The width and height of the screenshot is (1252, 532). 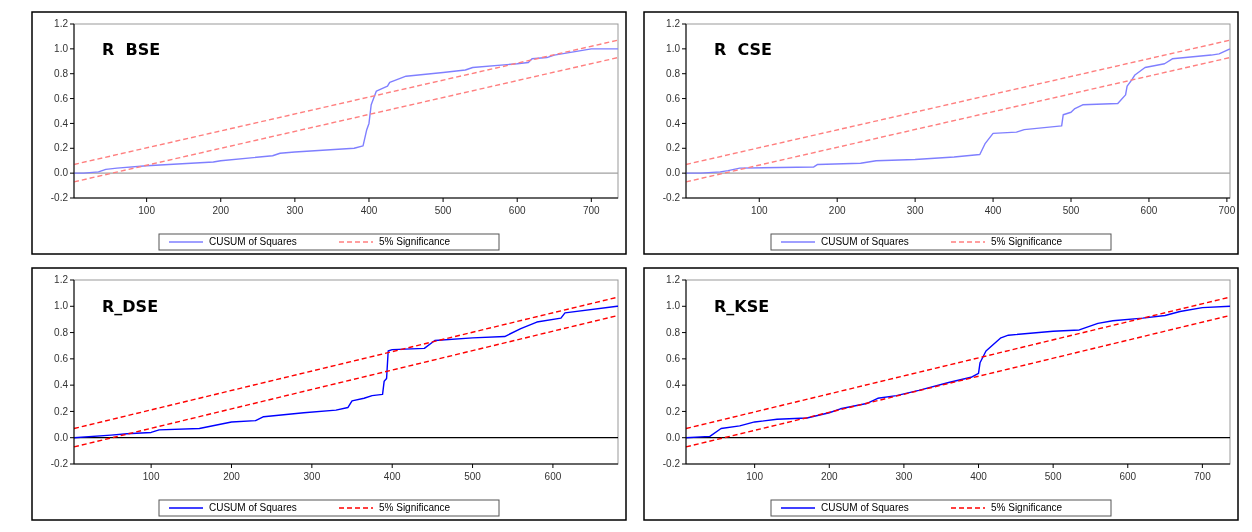 I want to click on text: R BSE, so click(x=131, y=49).